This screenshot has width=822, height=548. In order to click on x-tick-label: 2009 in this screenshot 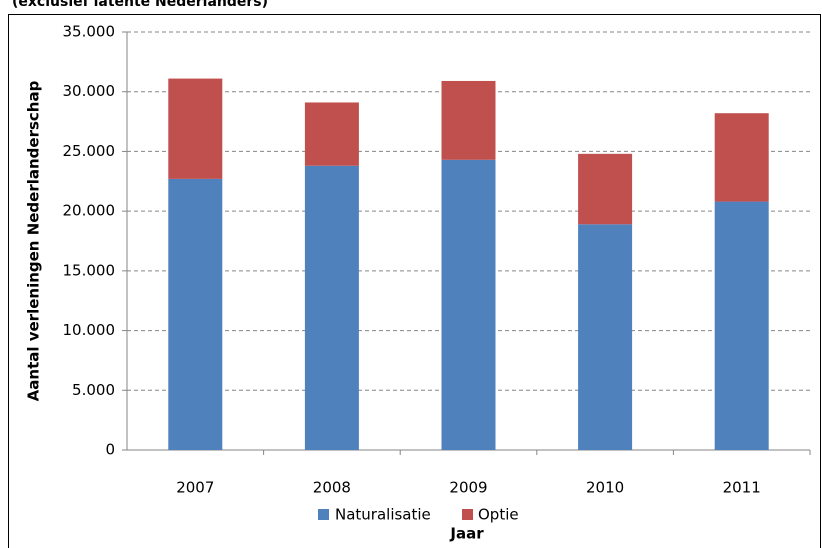, I will do `click(468, 488)`.